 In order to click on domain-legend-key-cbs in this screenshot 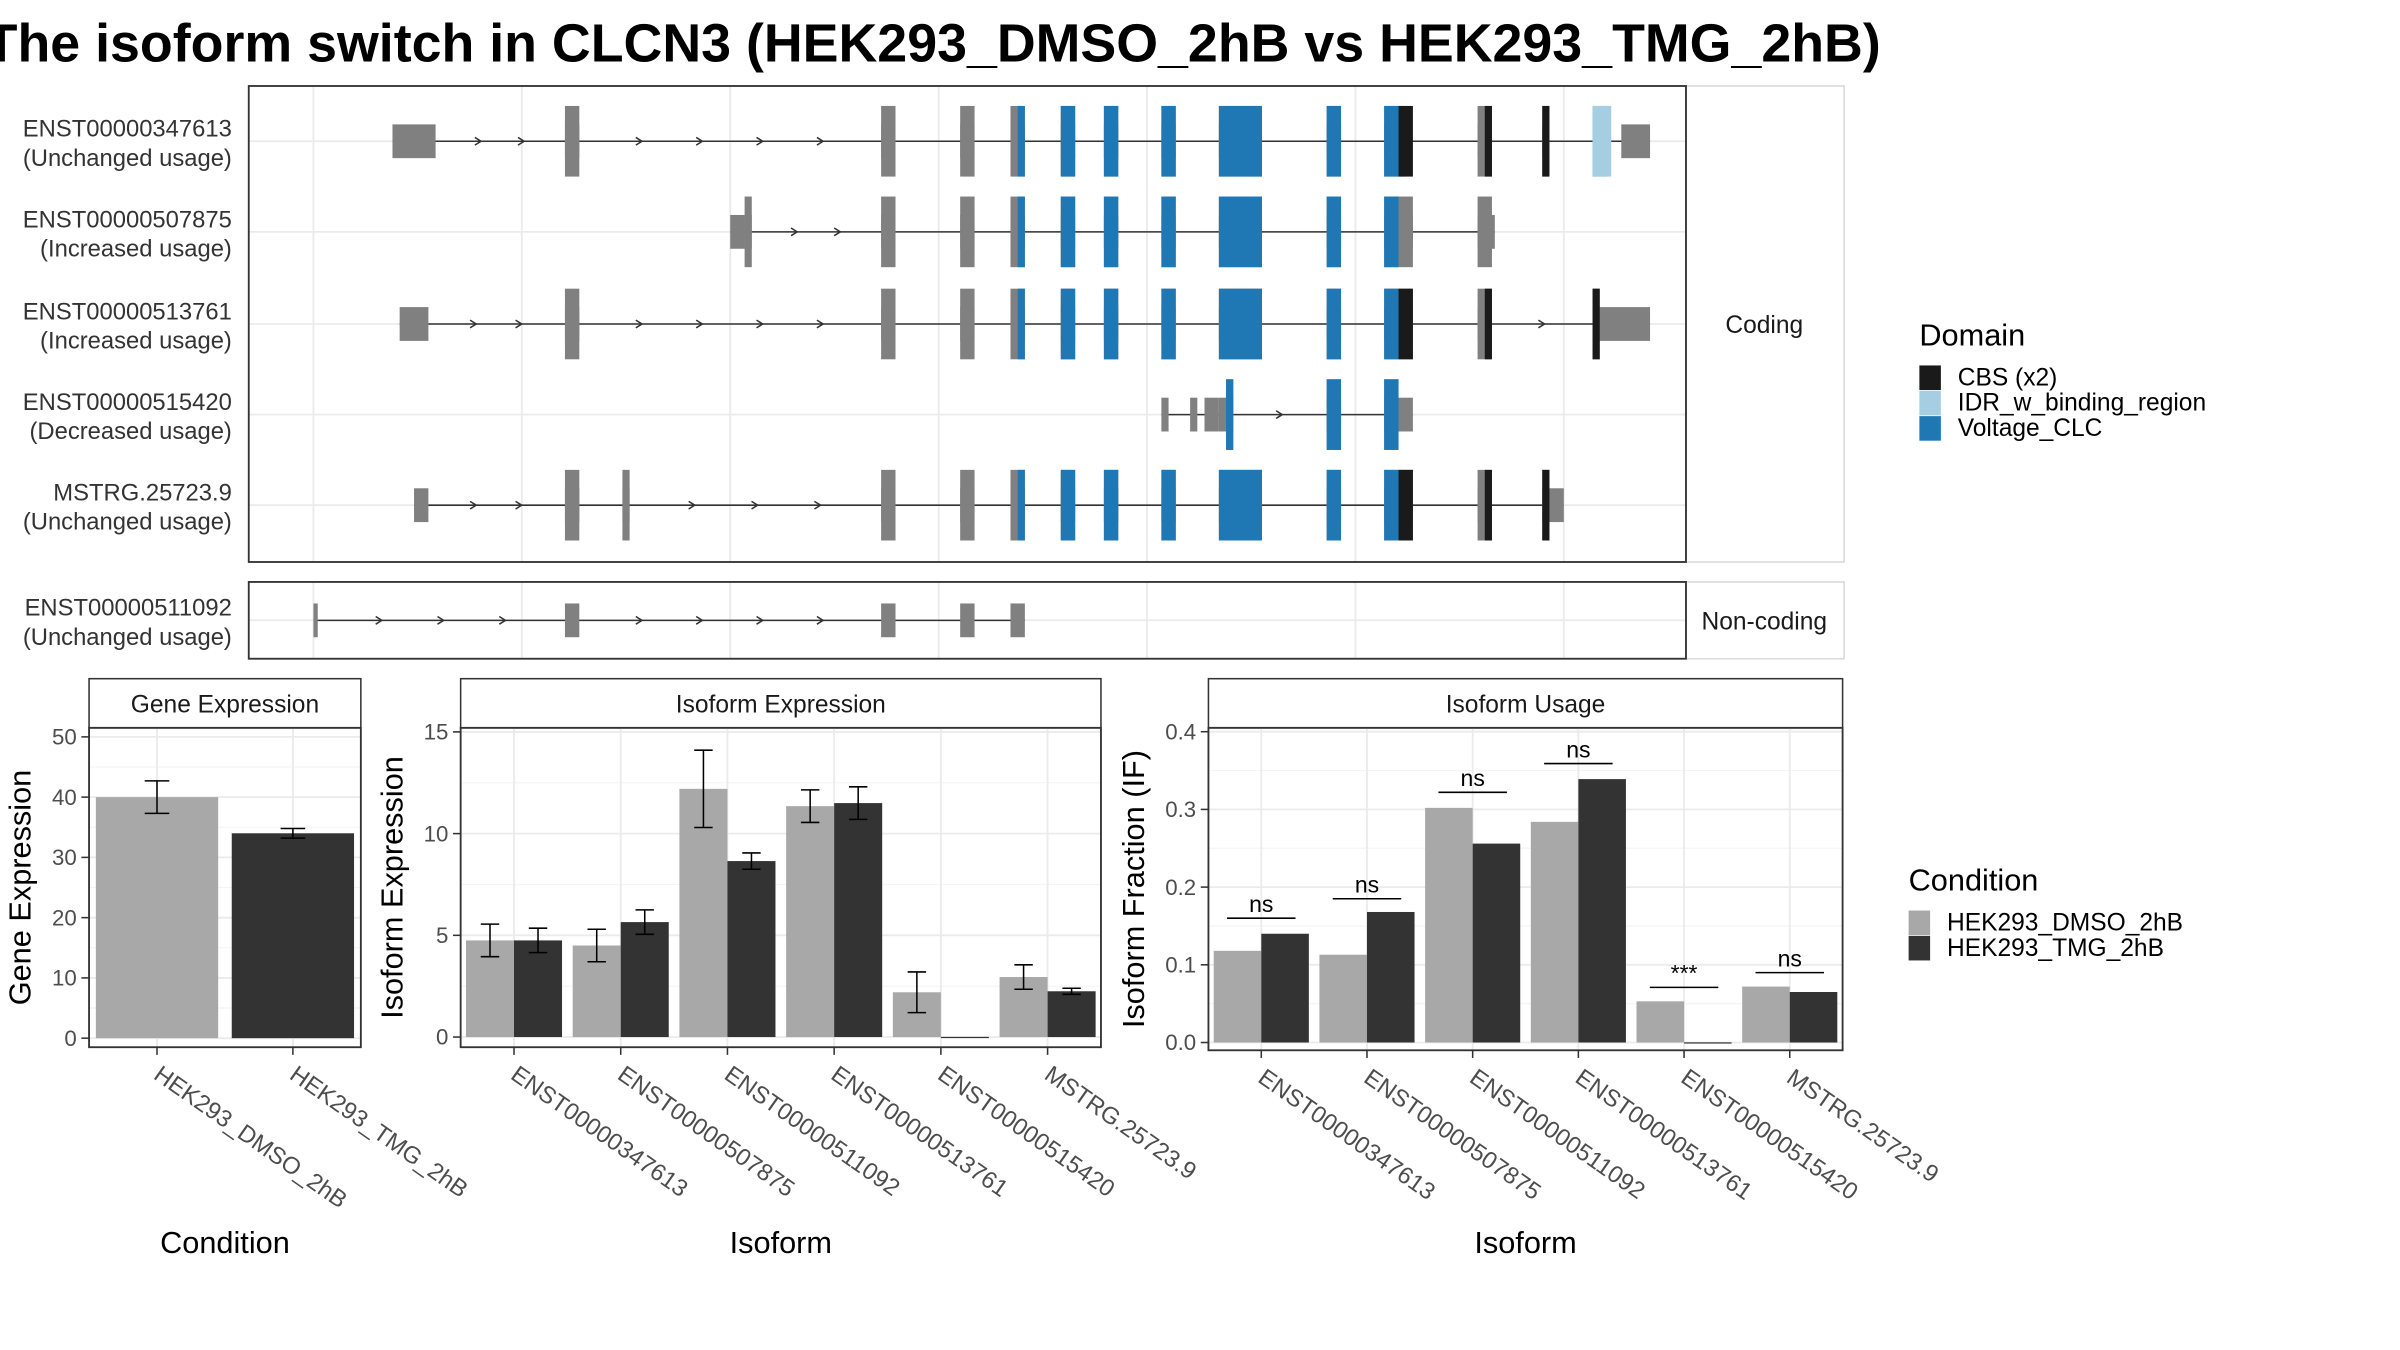, I will do `click(1930, 378)`.